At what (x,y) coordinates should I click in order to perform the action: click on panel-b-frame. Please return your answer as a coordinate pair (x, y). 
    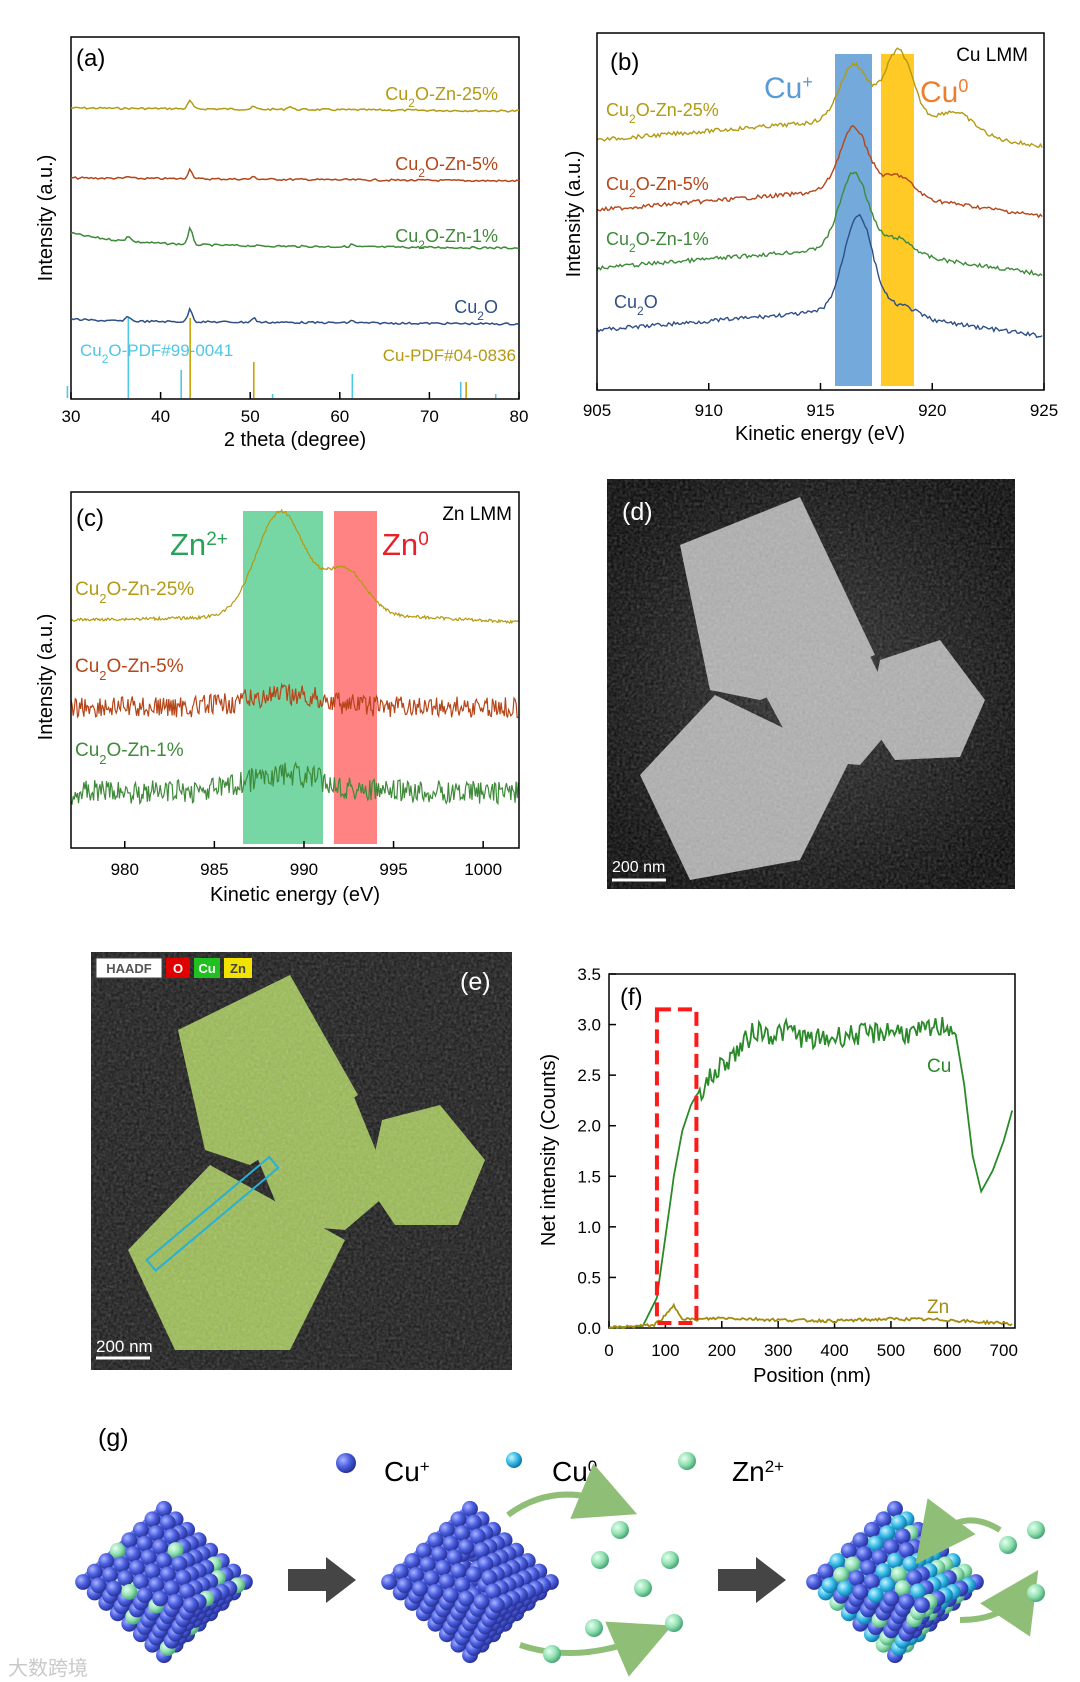
    Looking at the image, I should click on (820, 211).